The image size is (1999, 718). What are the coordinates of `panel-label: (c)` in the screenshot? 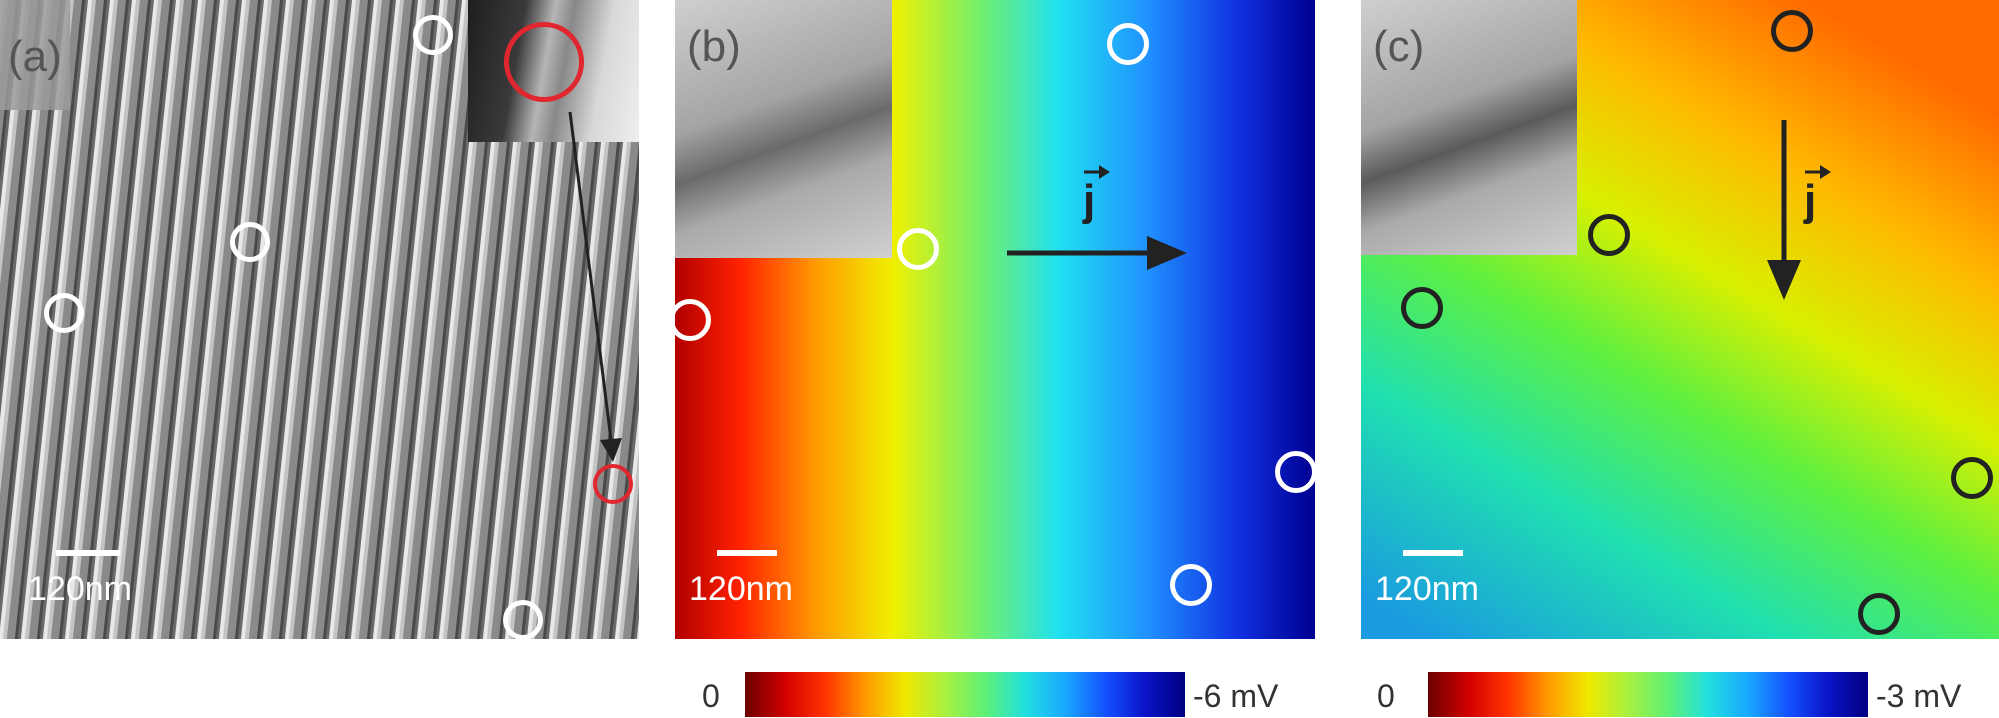 It's located at (1399, 46).